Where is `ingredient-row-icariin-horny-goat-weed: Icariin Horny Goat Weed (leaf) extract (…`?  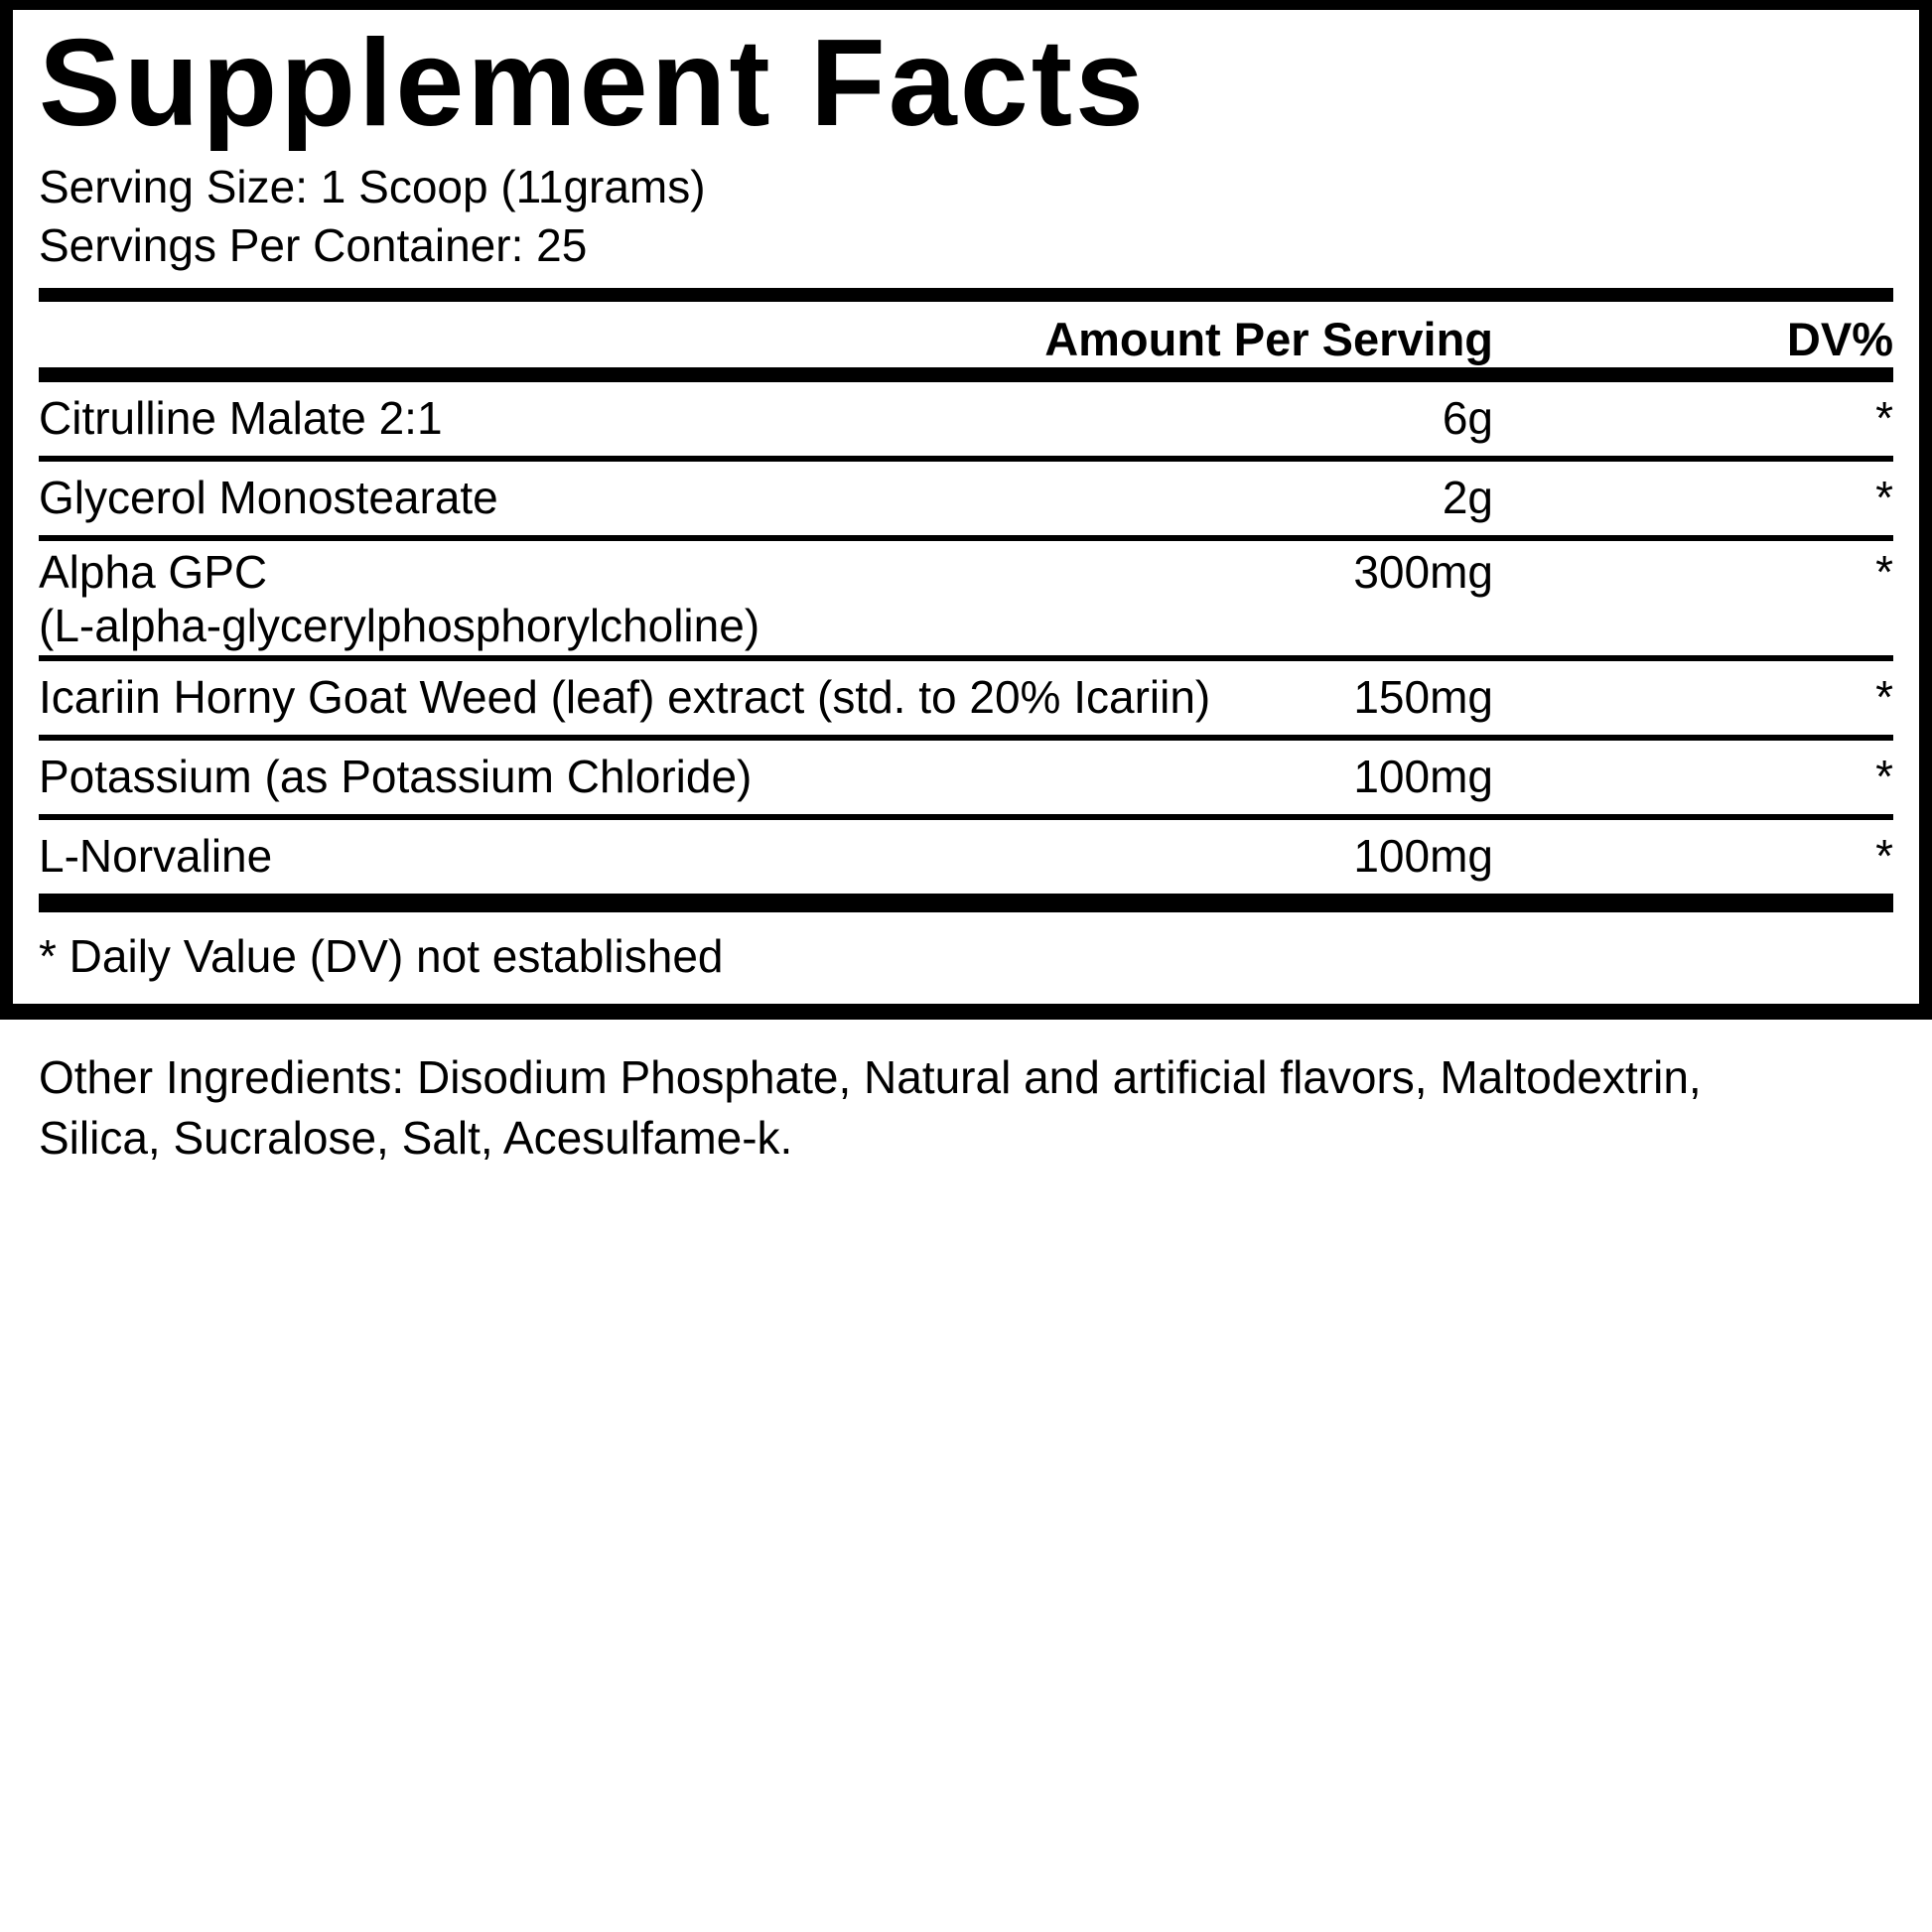 ingredient-row-icariin-horny-goat-weed: Icariin Horny Goat Weed (leaf) extract (… is located at coordinates (966, 701).